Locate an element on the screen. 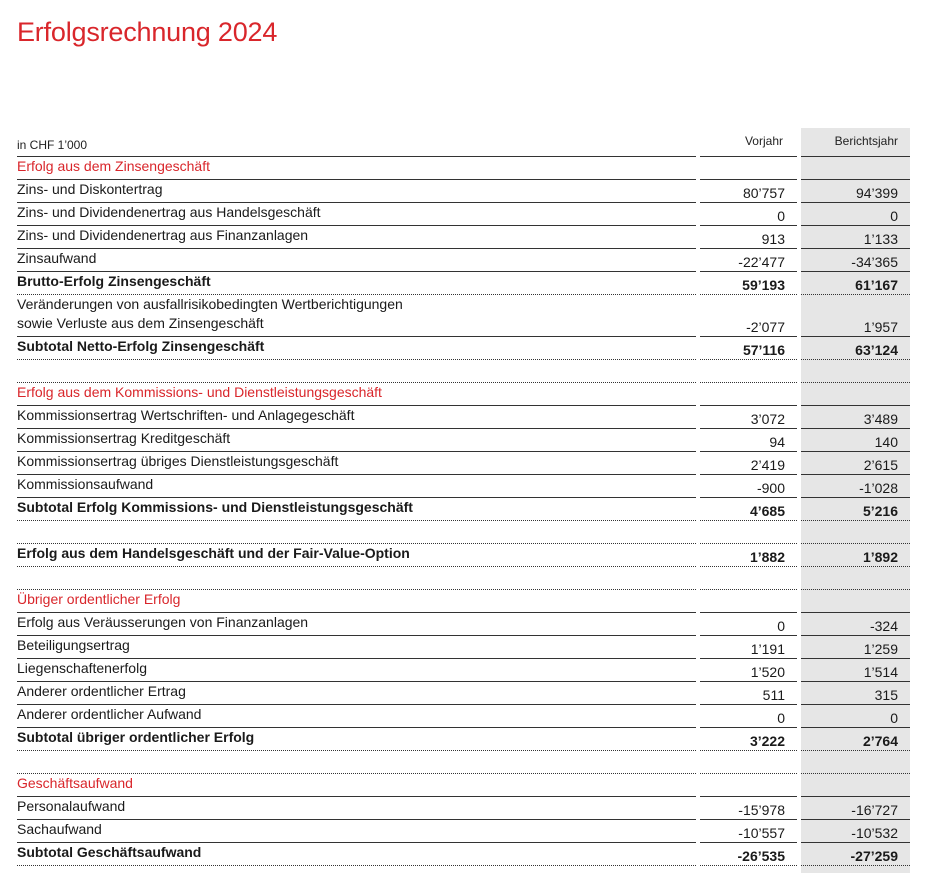  prior-year-value: 3’222 is located at coordinates (767, 741).